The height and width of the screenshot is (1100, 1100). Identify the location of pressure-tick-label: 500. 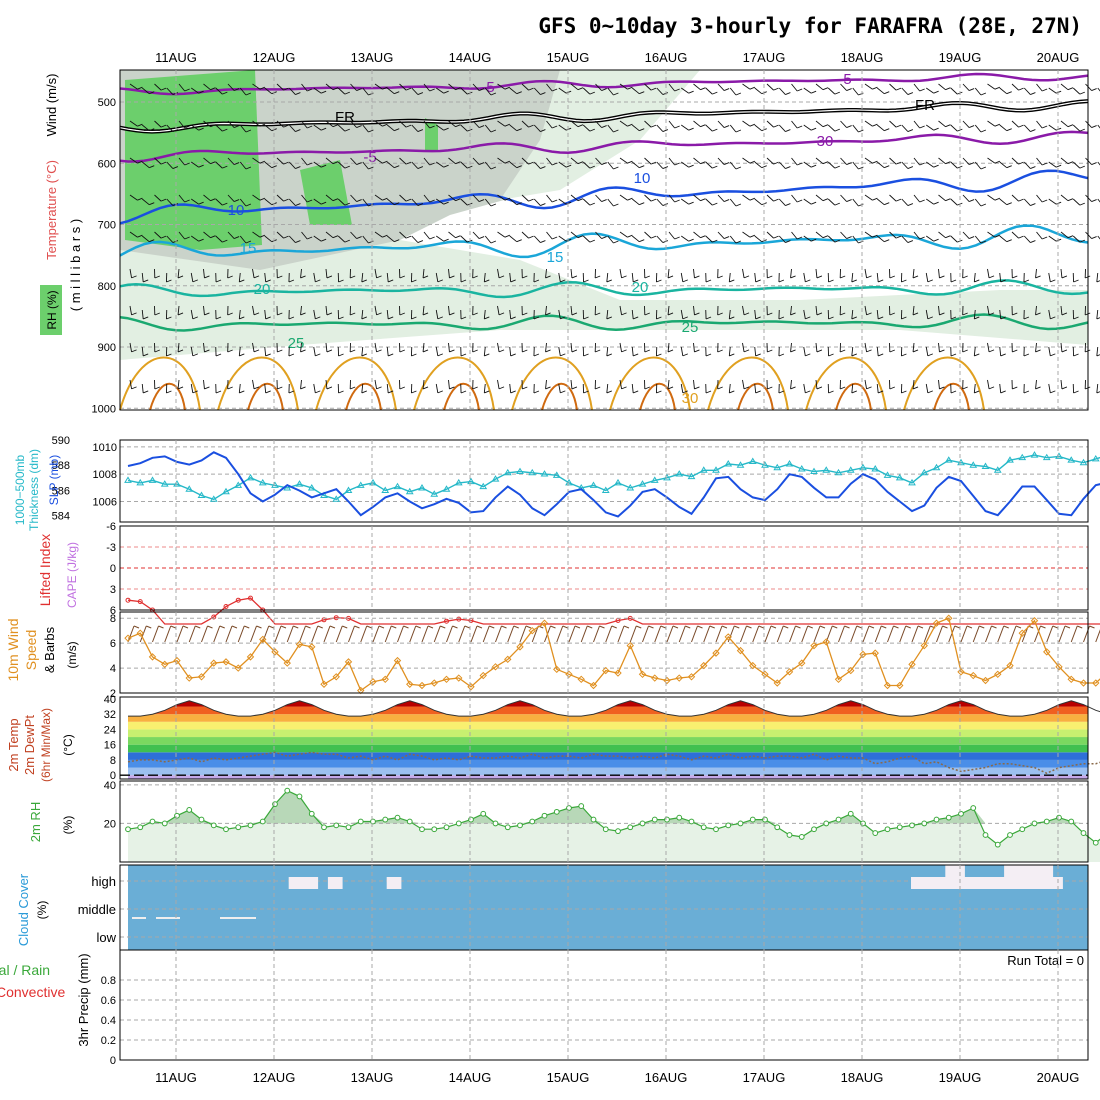
(107, 103).